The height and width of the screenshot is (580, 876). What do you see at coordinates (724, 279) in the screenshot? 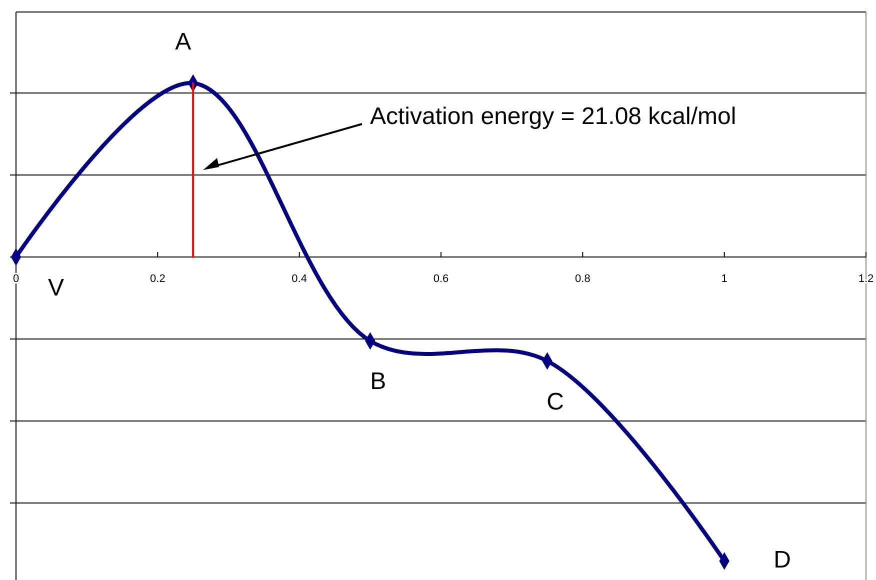
I see `x-tick-label: 1` at bounding box center [724, 279].